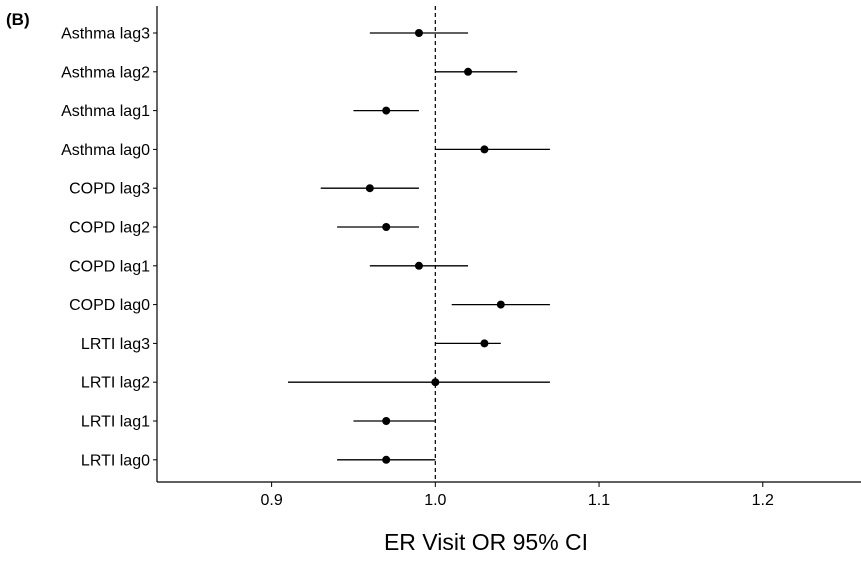  Describe the element at coordinates (115, 422) in the screenshot. I see `category-label: LRTI lag1` at that location.